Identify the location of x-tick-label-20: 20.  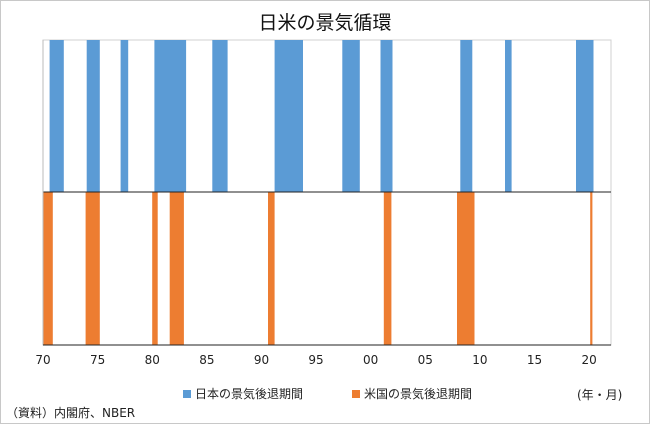
(589, 360).